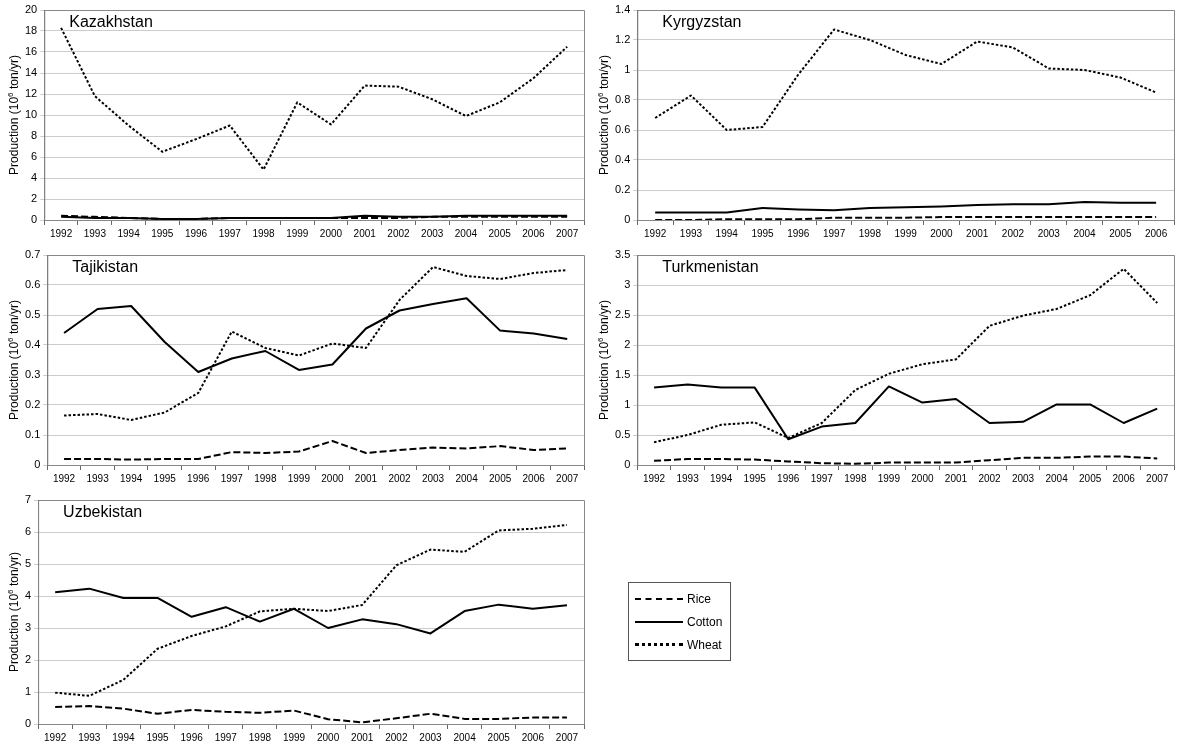 The width and height of the screenshot is (1180, 749). Describe the element at coordinates (699, 598) in the screenshot. I see `legend-label: Rice` at that location.